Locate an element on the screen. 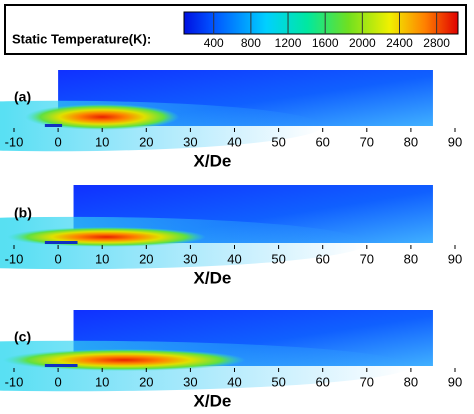 Image resolution: width=474 pixels, height=414 pixels. colorbar-tick-label: 2000 is located at coordinates (362, 43).